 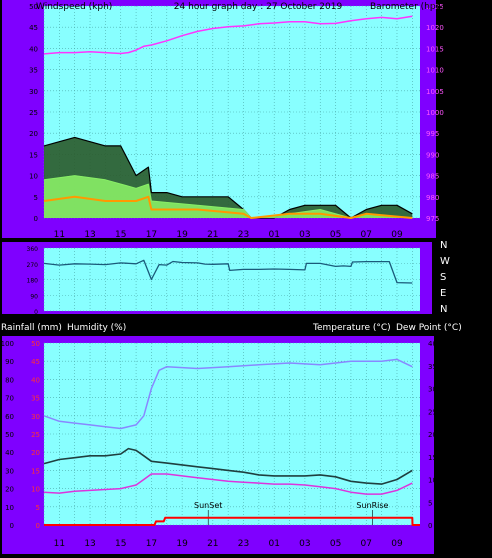 What do you see at coordinates (36, 312) in the screenshot?
I see `direction-tick-label: 0` at bounding box center [36, 312].